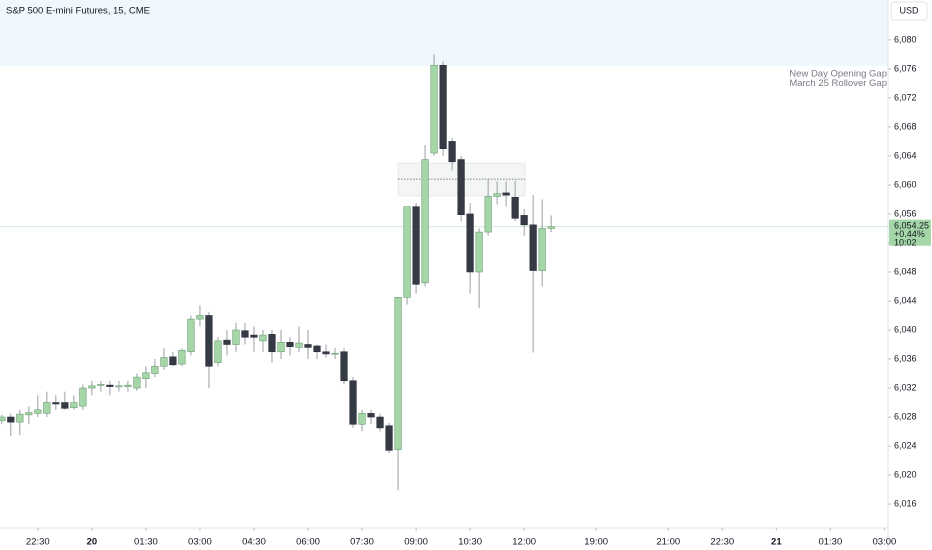  What do you see at coordinates (905, 445) in the screenshot?
I see `y-tick-label: 6,024` at bounding box center [905, 445].